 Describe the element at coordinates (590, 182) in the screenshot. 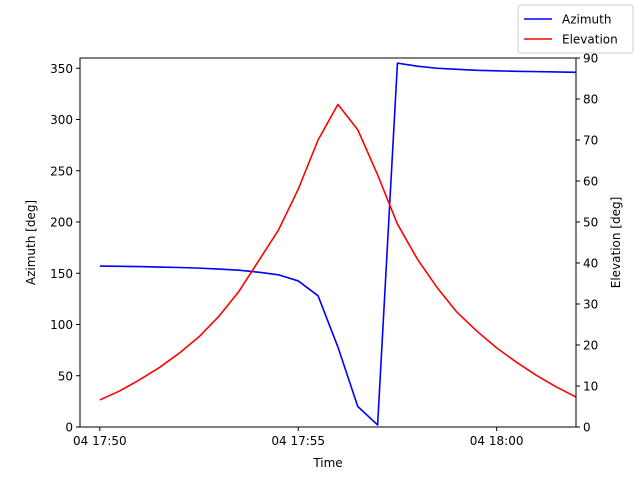

I see `y-right-tick-label: 60` at that location.